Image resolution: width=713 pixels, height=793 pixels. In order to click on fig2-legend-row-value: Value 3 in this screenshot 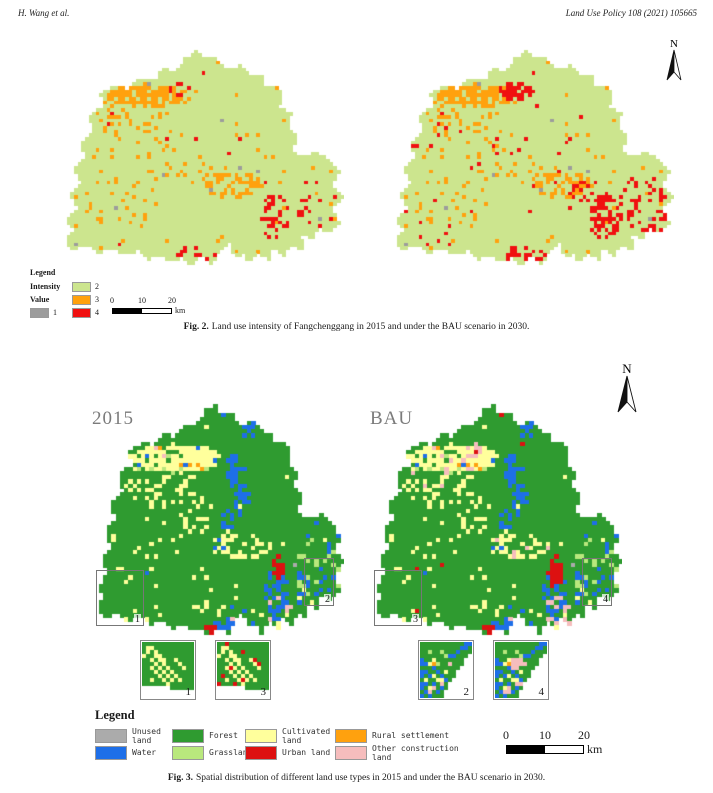, I will do `click(64, 299)`.